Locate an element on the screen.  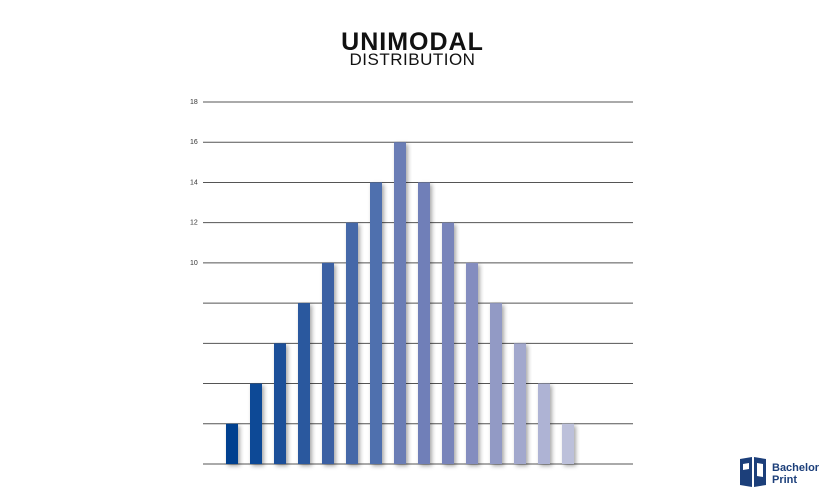
chart-subtitle: DISTRIBUTION is located at coordinates (412, 59).